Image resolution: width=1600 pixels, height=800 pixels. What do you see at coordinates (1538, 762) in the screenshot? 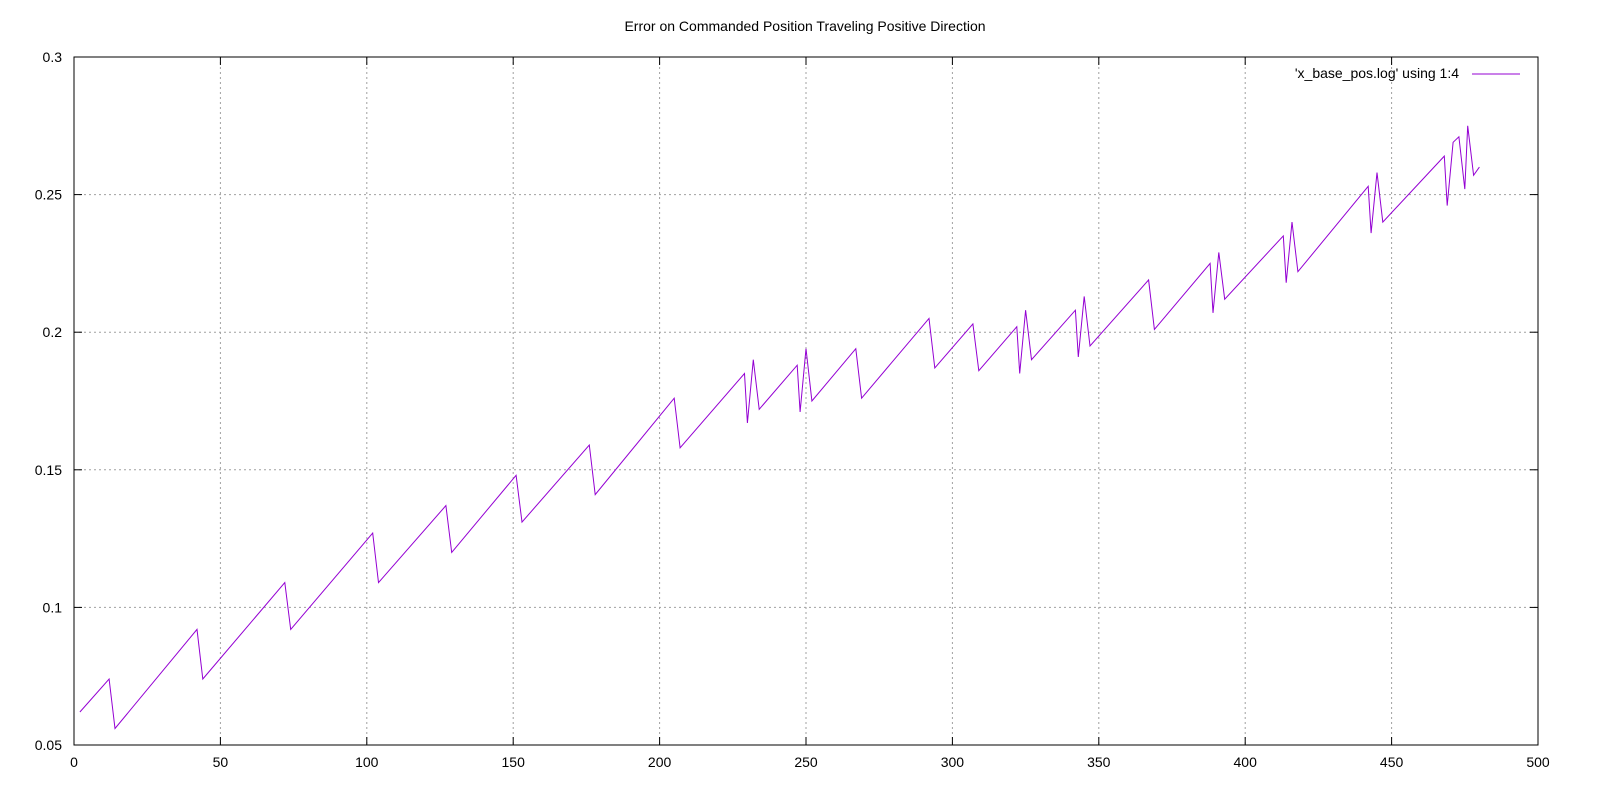
I see `x-tick-label: 500` at bounding box center [1538, 762].